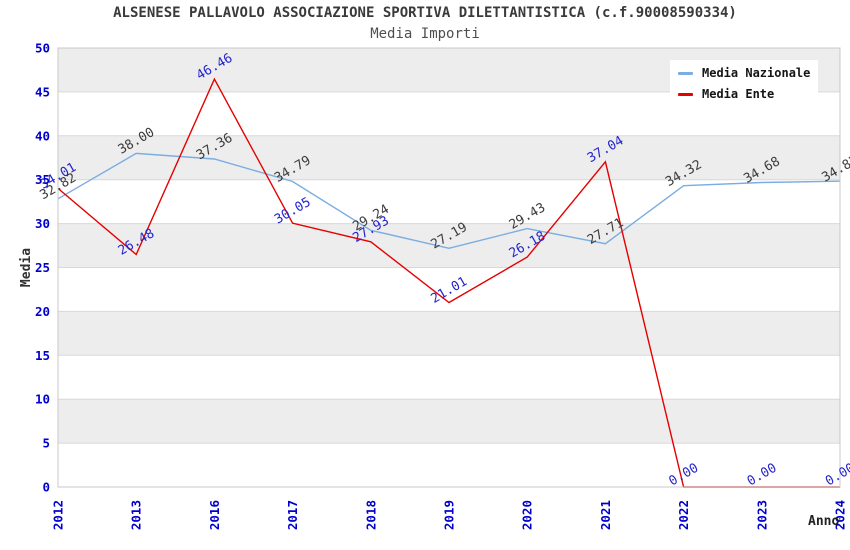 The height and width of the screenshot is (550, 850). Describe the element at coordinates (42, 355) in the screenshot. I see `y-tick-label: 15` at that location.